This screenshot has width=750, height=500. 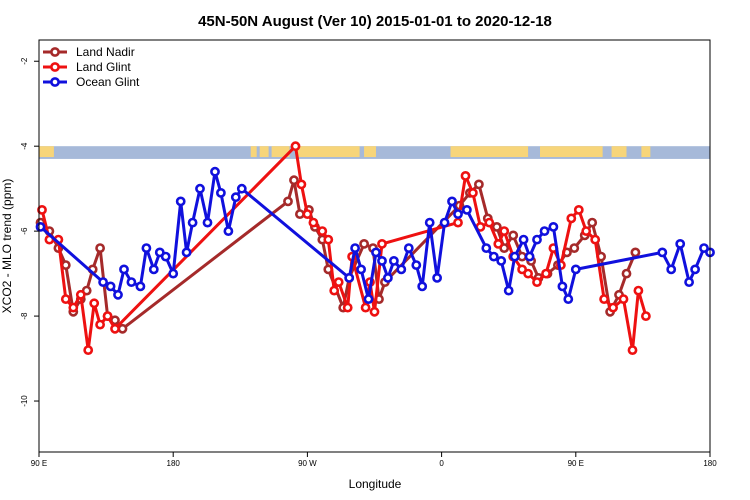 I want to click on legend-item-land-glint: Land Glint, so click(x=87, y=67).